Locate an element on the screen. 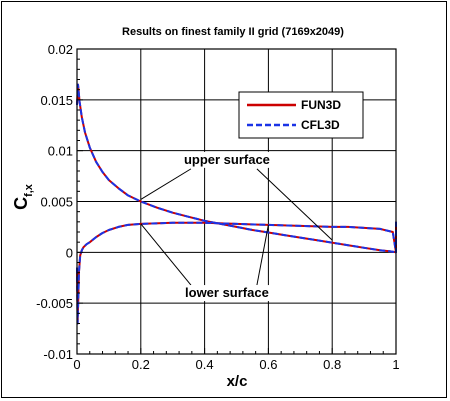 This screenshot has height=401, width=450. x-tick-label: 0 is located at coordinates (76, 364).